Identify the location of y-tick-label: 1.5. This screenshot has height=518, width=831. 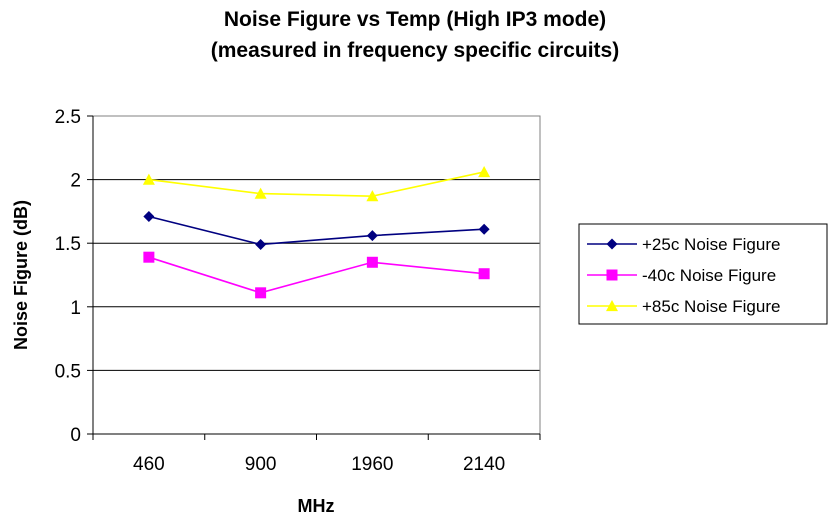
(68, 244).